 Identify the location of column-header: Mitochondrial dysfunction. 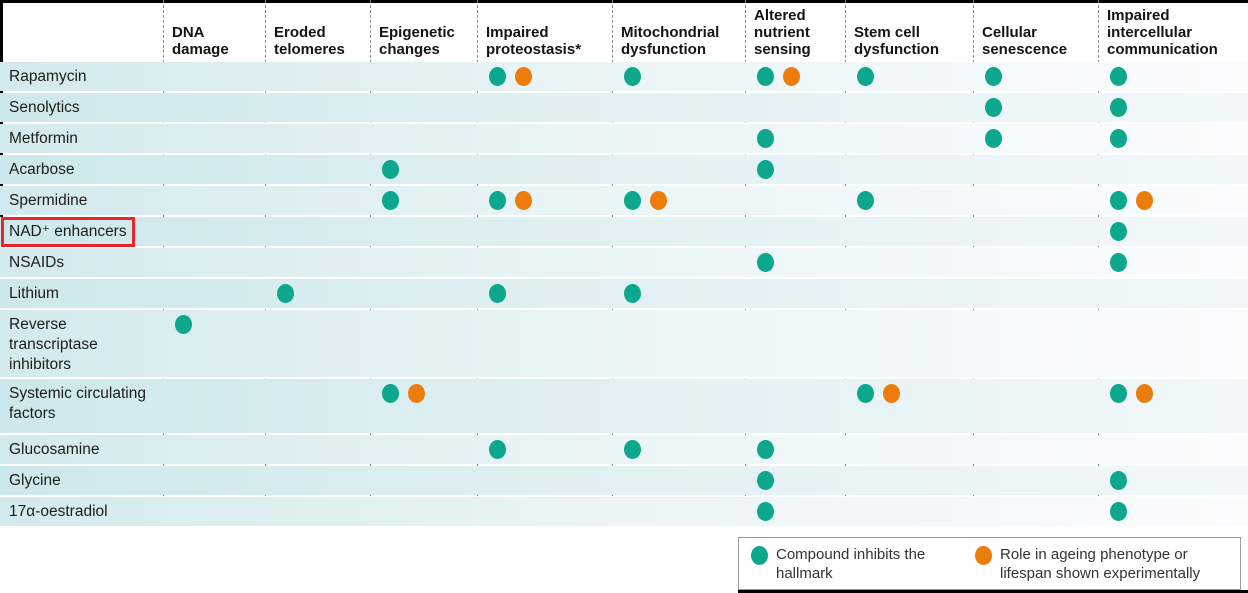
(670, 41).